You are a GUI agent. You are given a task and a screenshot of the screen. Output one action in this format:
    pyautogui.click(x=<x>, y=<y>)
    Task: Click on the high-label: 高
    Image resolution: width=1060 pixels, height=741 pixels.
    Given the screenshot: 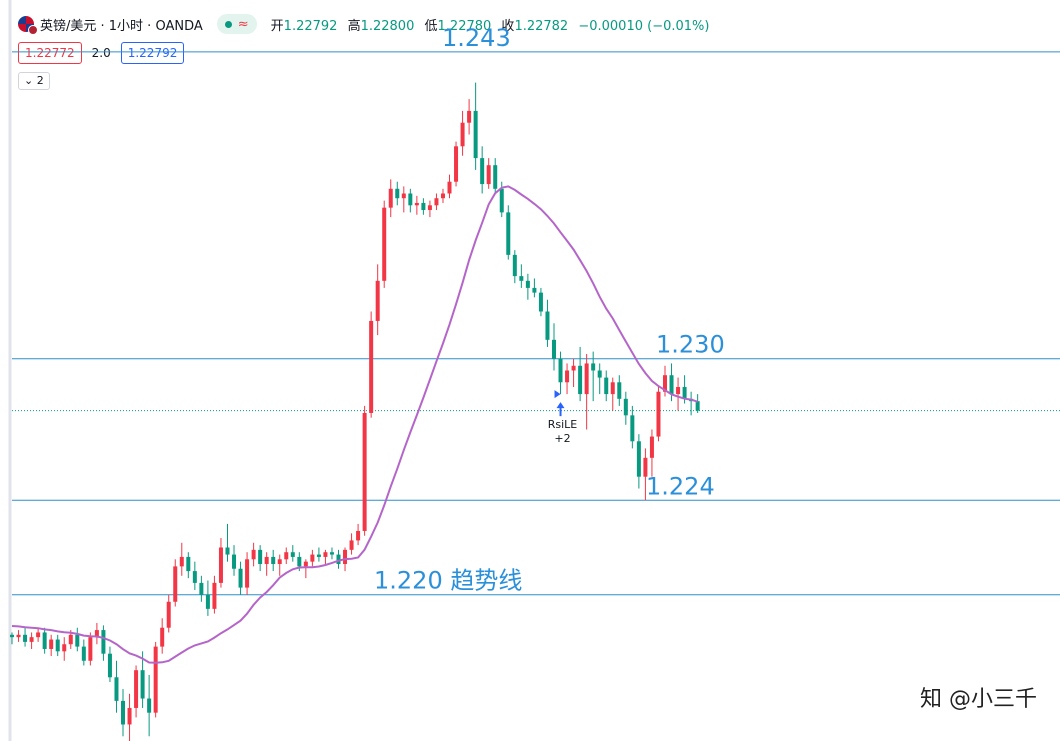 What is the action you would take?
    pyautogui.click(x=354, y=26)
    